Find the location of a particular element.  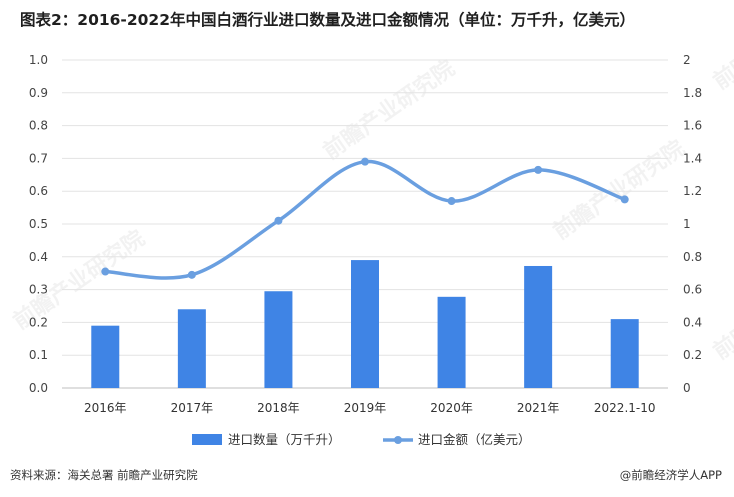

right-tick-label: 1.8 is located at coordinates (692, 93).